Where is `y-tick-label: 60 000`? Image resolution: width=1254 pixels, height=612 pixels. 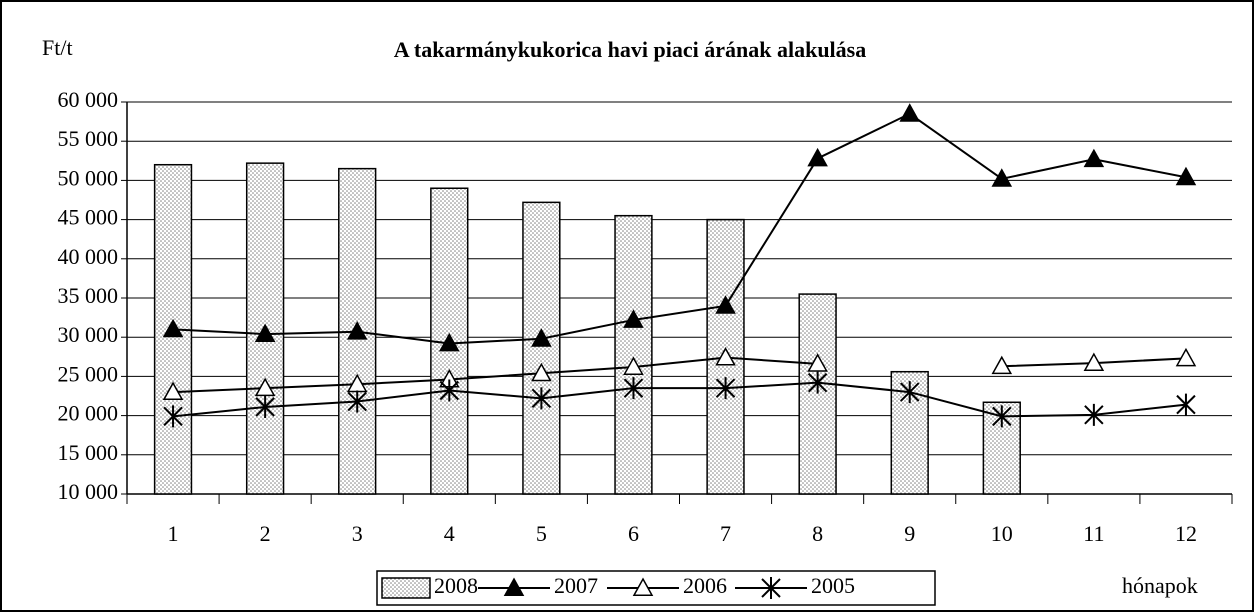
y-tick-label: 60 000 is located at coordinates (88, 99).